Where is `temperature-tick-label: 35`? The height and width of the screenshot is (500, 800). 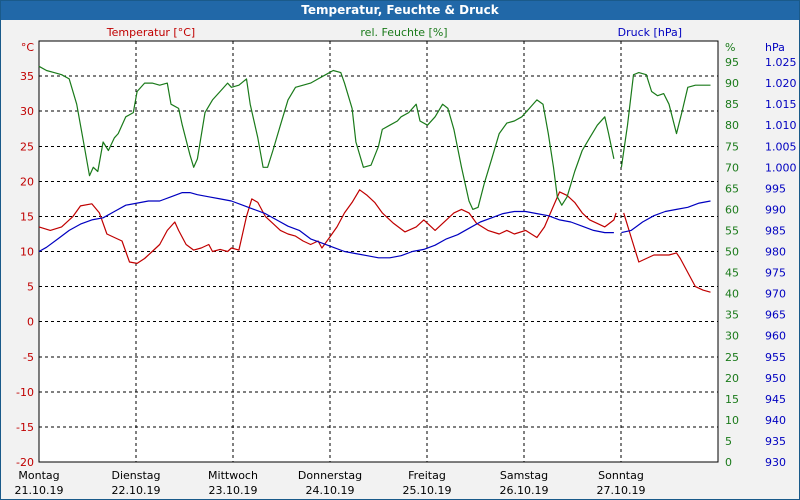
temperature-tick-label: 35 is located at coordinates (27, 76).